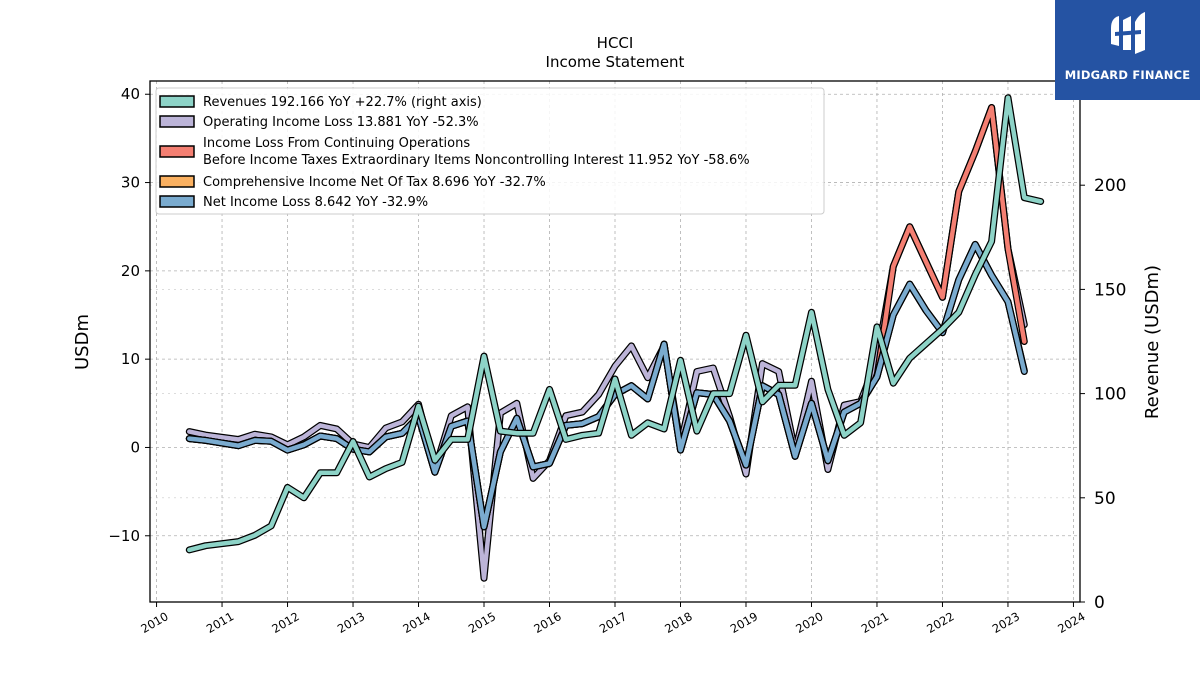 The image size is (1200, 675). I want to click on x-tick-label: 2024, so click(1071, 622).